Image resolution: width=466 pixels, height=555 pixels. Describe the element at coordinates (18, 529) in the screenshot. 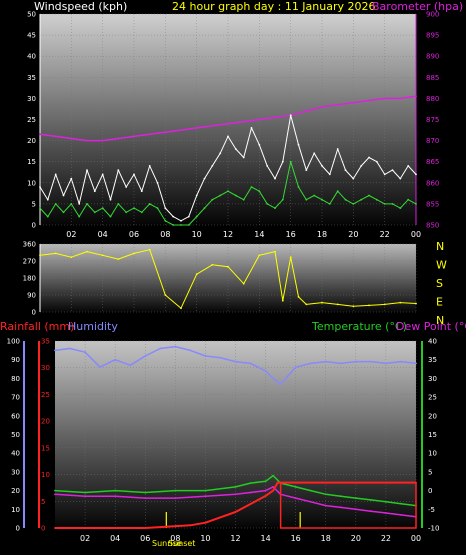

I see `humidity-ytick-label: 0` at that location.